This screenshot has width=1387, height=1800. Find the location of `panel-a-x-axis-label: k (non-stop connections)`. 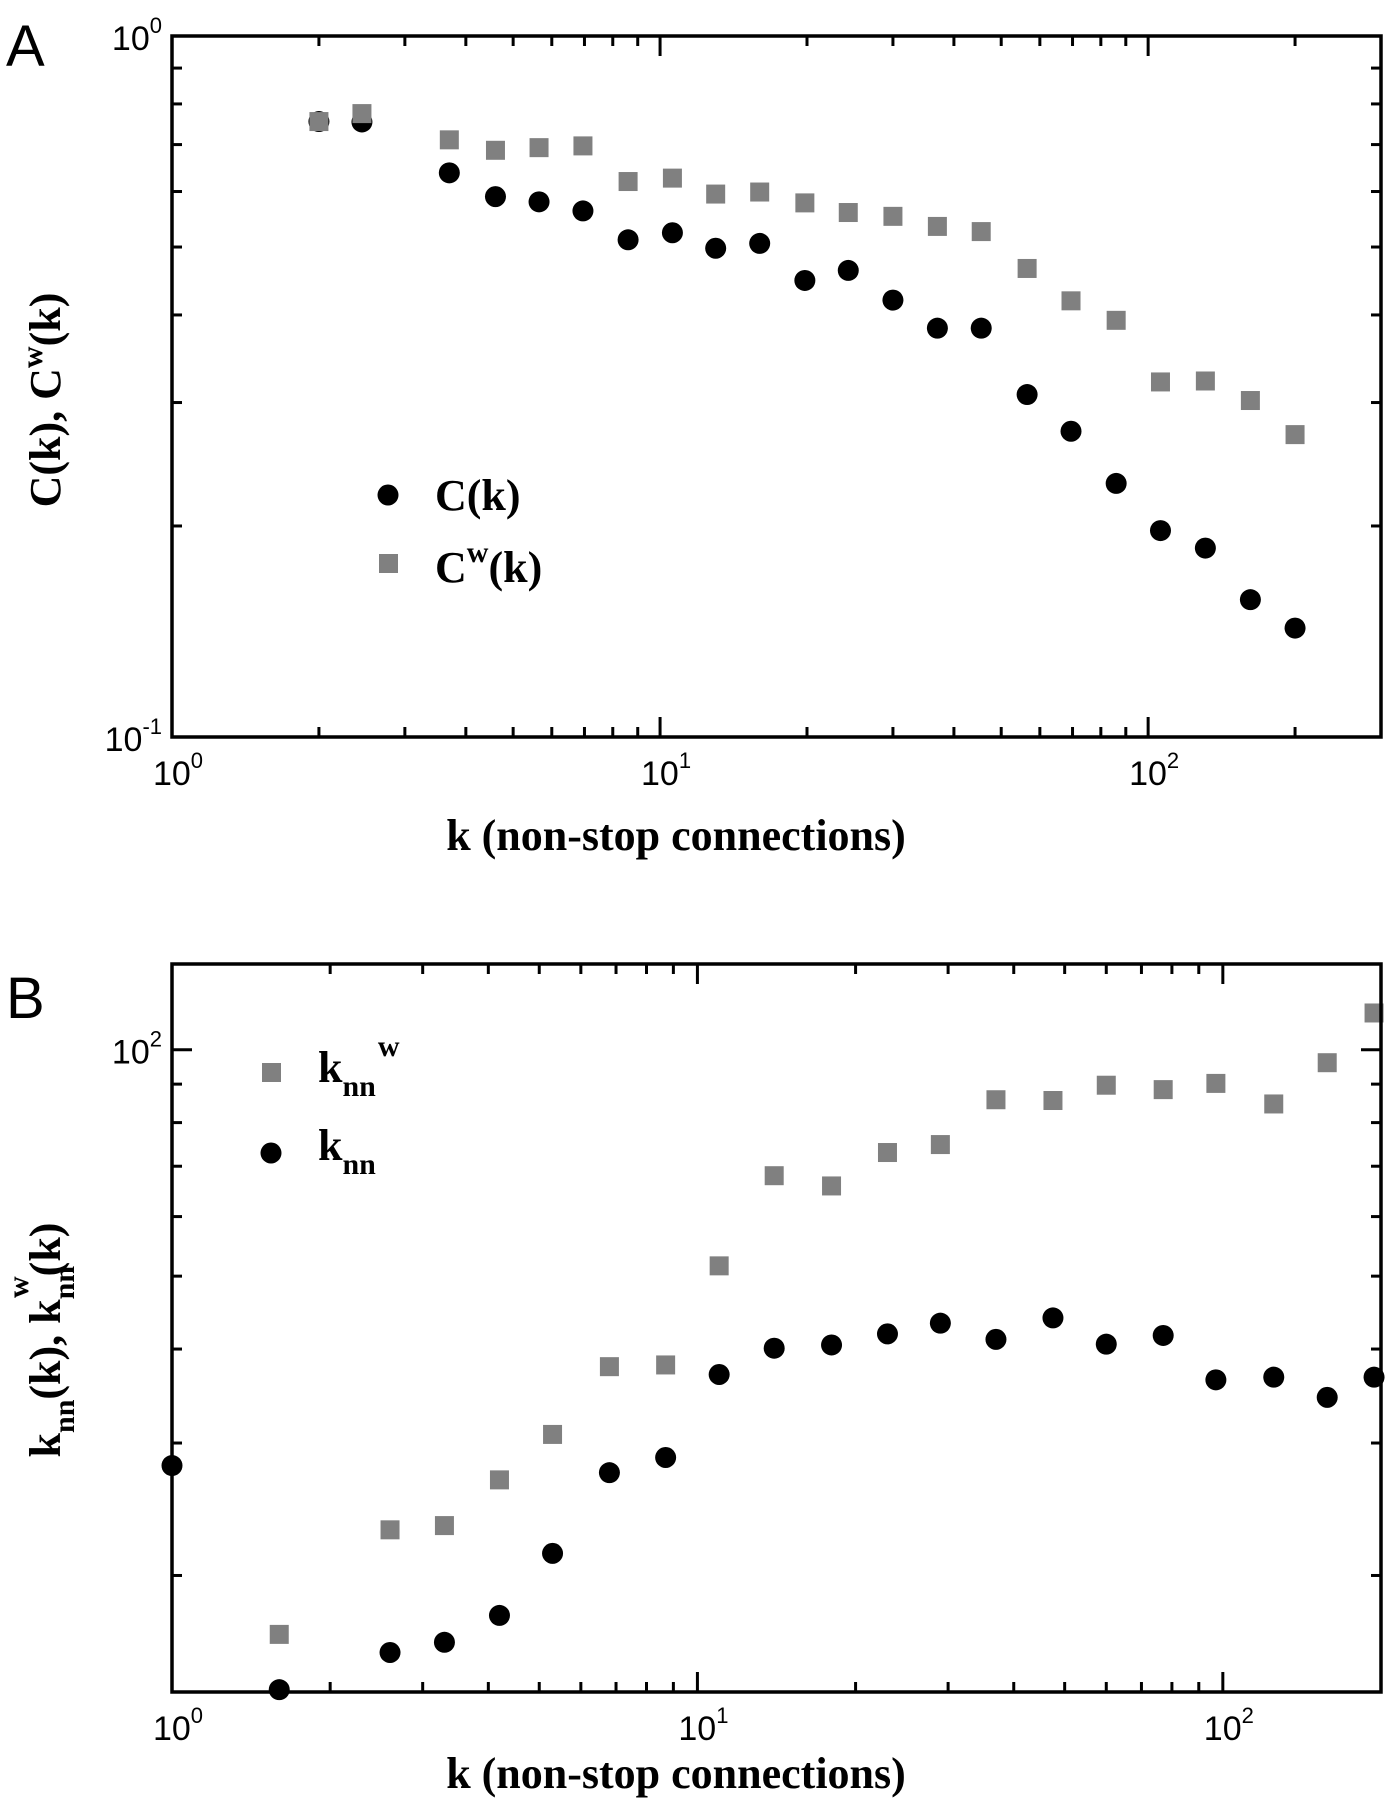

panel-a-x-axis-label: k (non-stop connections) is located at coordinates (676, 835).